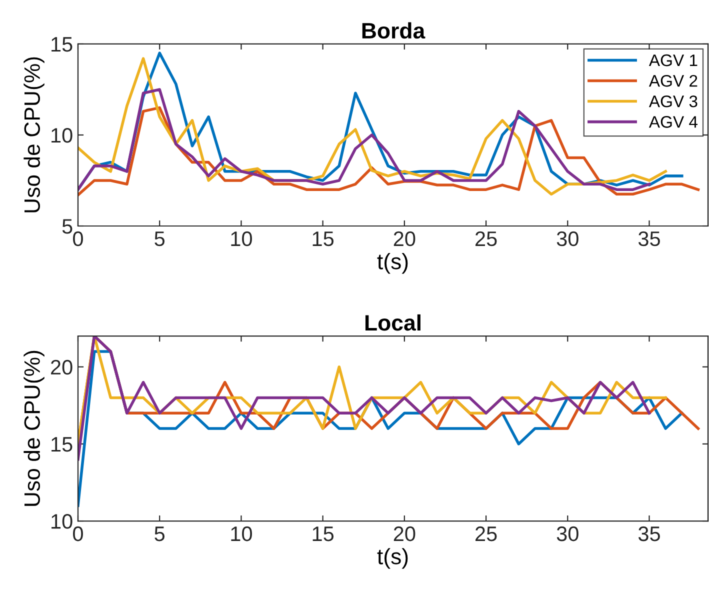 This screenshot has height=591, width=709. I want to click on y-tick-label: 20, so click(61, 367).